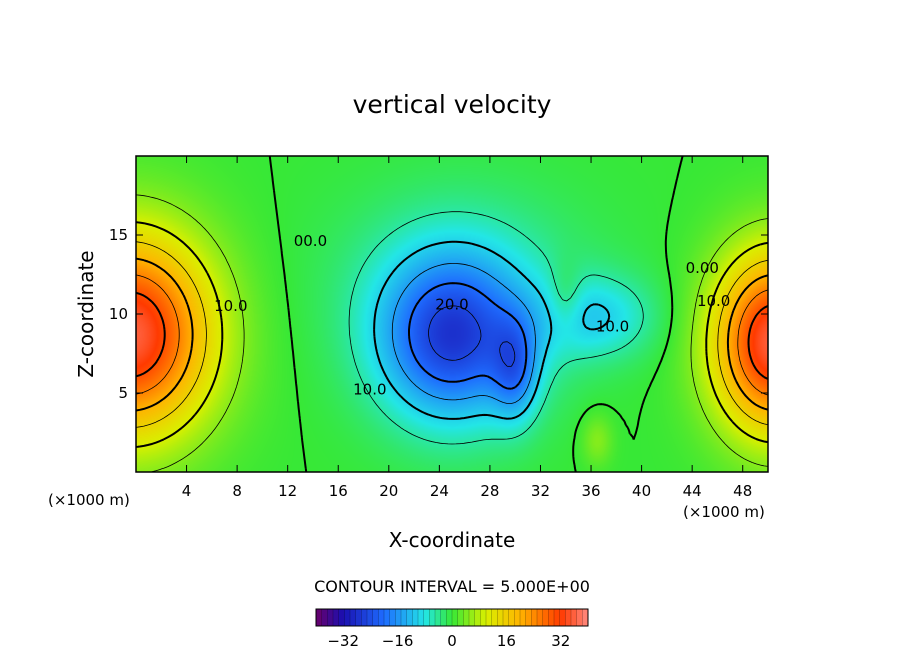 The image size is (904, 654). I want to click on x-tick-label: 44, so click(692, 491).